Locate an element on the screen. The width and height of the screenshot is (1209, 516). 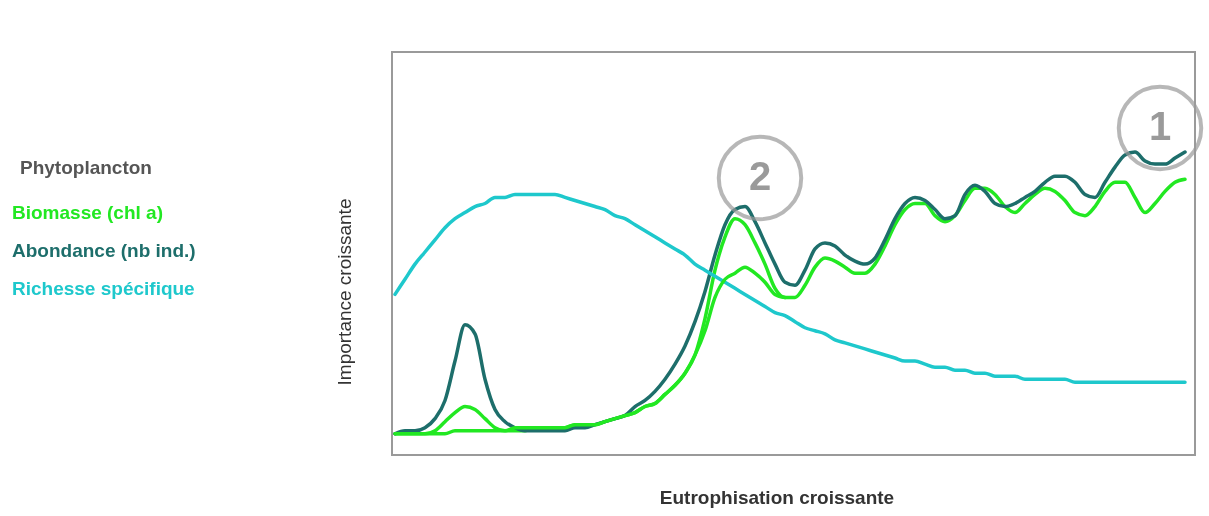
y-axis-title: Importance croissante is located at coordinates (344, 292).